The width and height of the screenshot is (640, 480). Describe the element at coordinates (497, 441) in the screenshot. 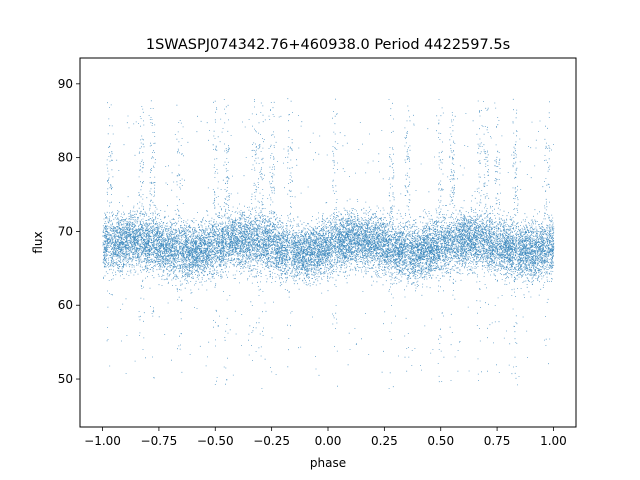

I see `x-tick-label: 0.75` at that location.